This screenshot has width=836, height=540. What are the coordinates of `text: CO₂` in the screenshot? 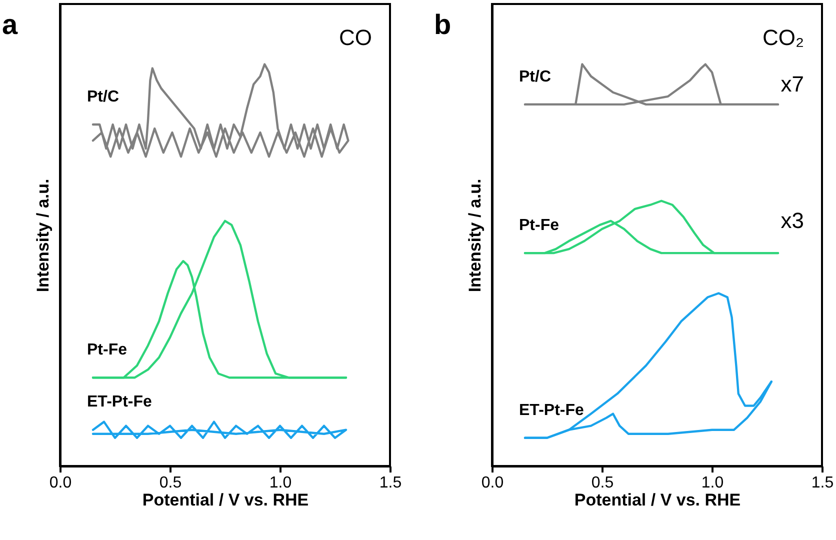 It's located at (783, 37).